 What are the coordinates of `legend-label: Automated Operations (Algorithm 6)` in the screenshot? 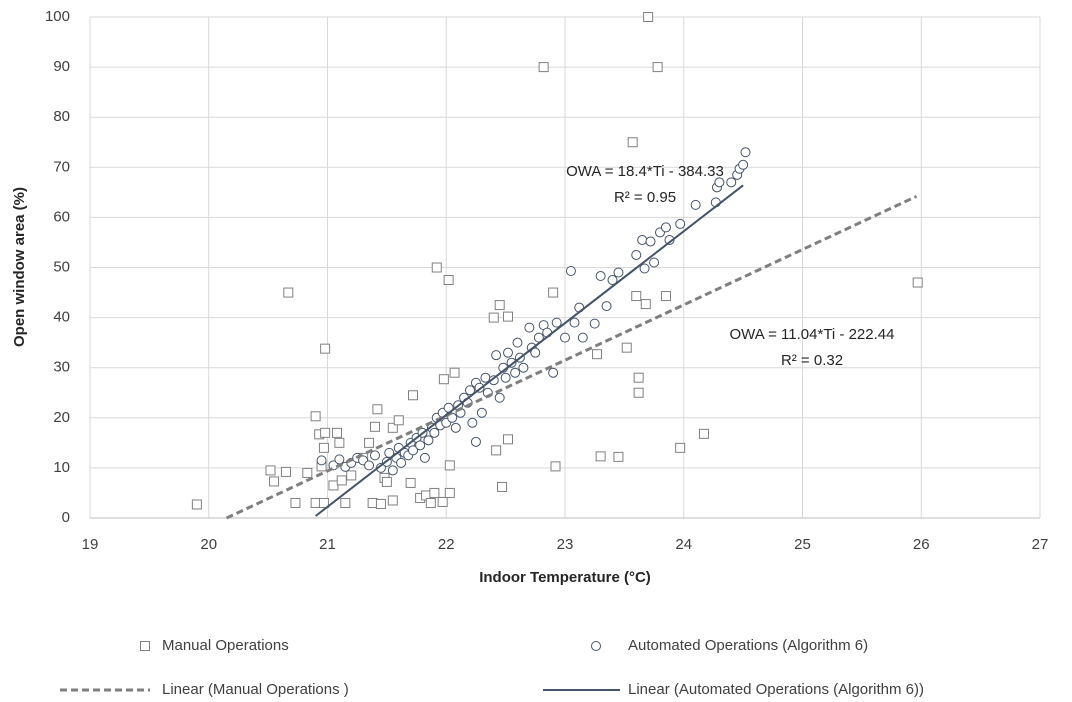 It's located at (748, 645).